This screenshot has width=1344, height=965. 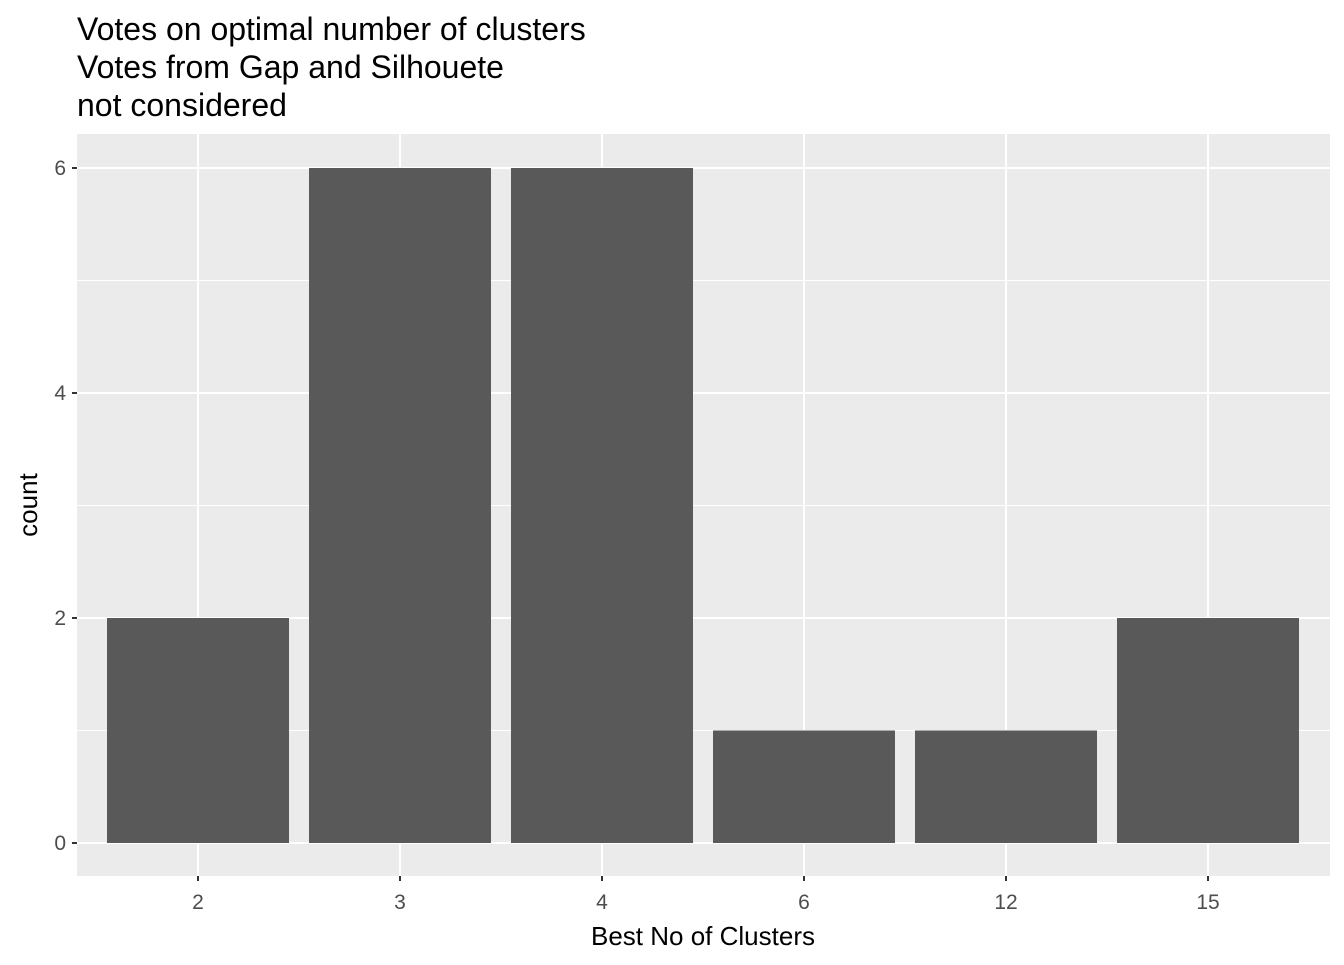 I want to click on y-tick-label: 4, so click(x=60, y=393).